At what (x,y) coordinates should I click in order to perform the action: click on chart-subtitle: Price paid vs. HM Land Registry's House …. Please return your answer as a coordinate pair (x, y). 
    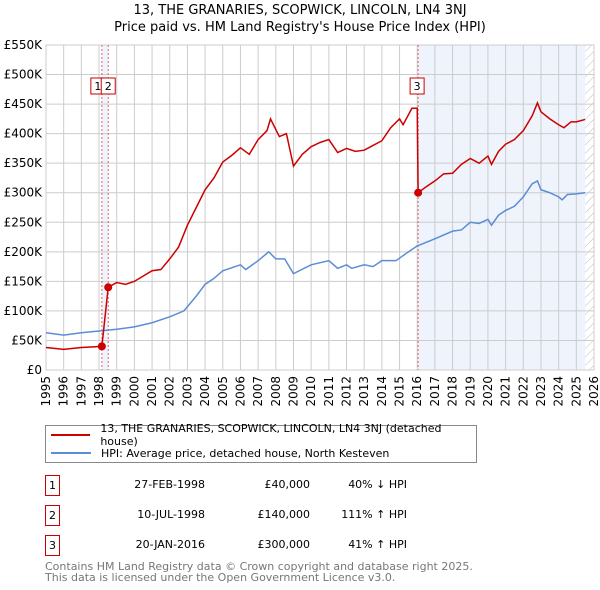
    Looking at the image, I should click on (300, 27).